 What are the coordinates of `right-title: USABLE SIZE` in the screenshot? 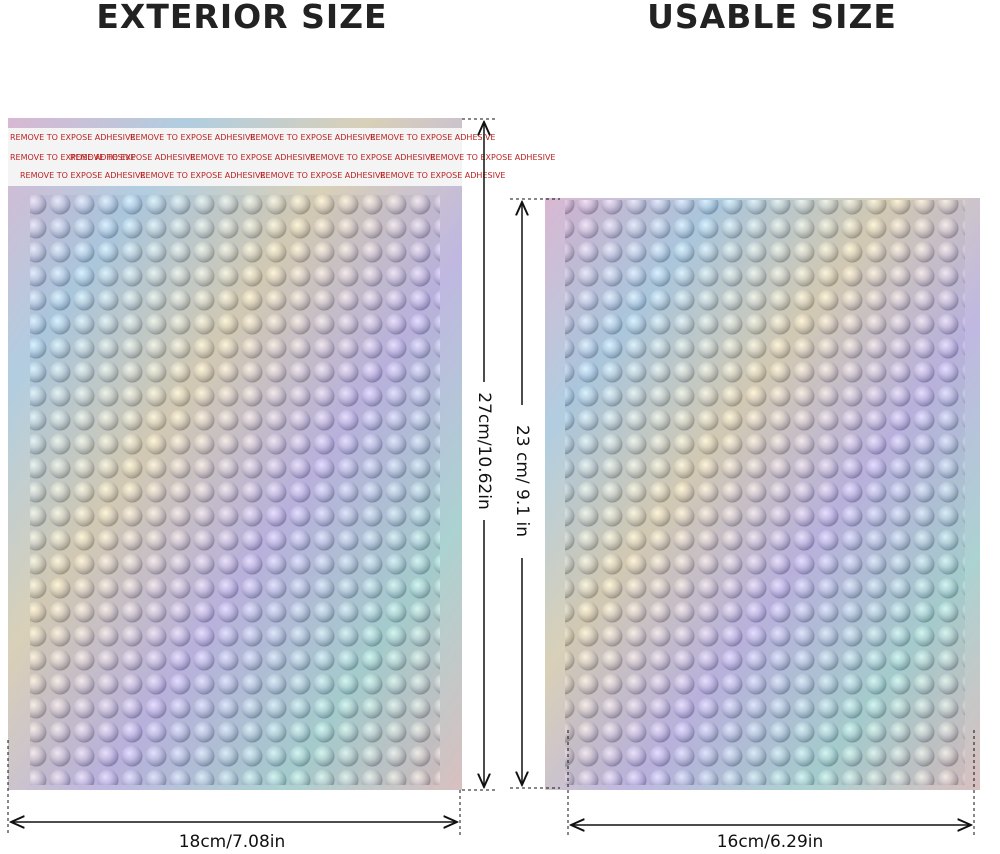 It's located at (772, 18).